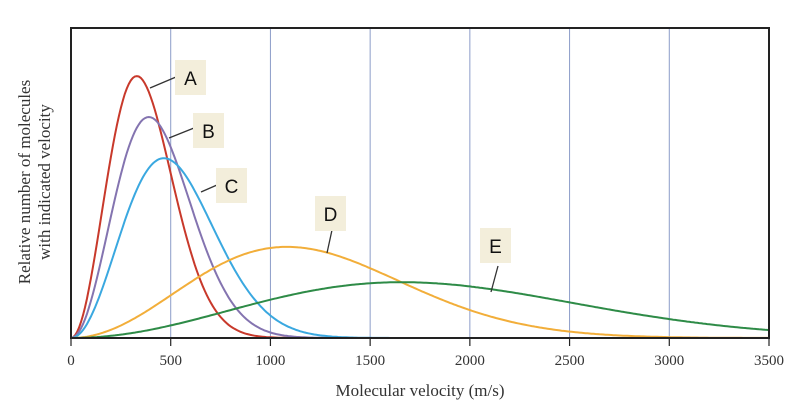 The image size is (802, 418). Describe the element at coordinates (425, 353) in the screenshot. I see `x-axis-ticks: 0 500 1000 1500 2000 2500 3000 3500` at that location.